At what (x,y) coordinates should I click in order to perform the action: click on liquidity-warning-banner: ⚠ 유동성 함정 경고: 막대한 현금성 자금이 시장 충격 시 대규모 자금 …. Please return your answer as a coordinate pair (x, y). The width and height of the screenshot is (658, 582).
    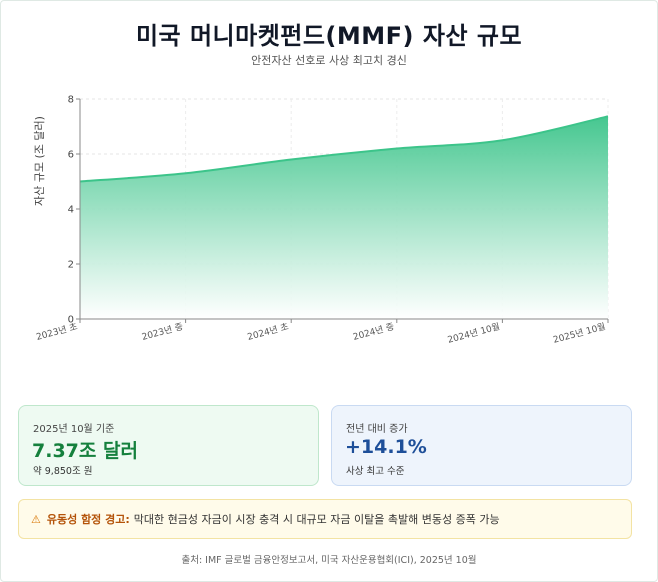
    Looking at the image, I should click on (325, 519).